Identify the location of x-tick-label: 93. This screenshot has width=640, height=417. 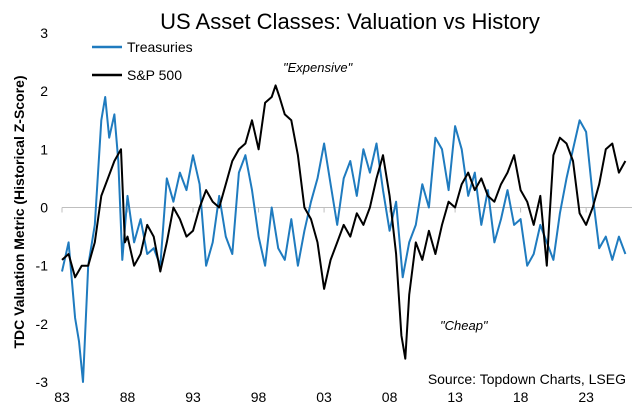
(193, 397).